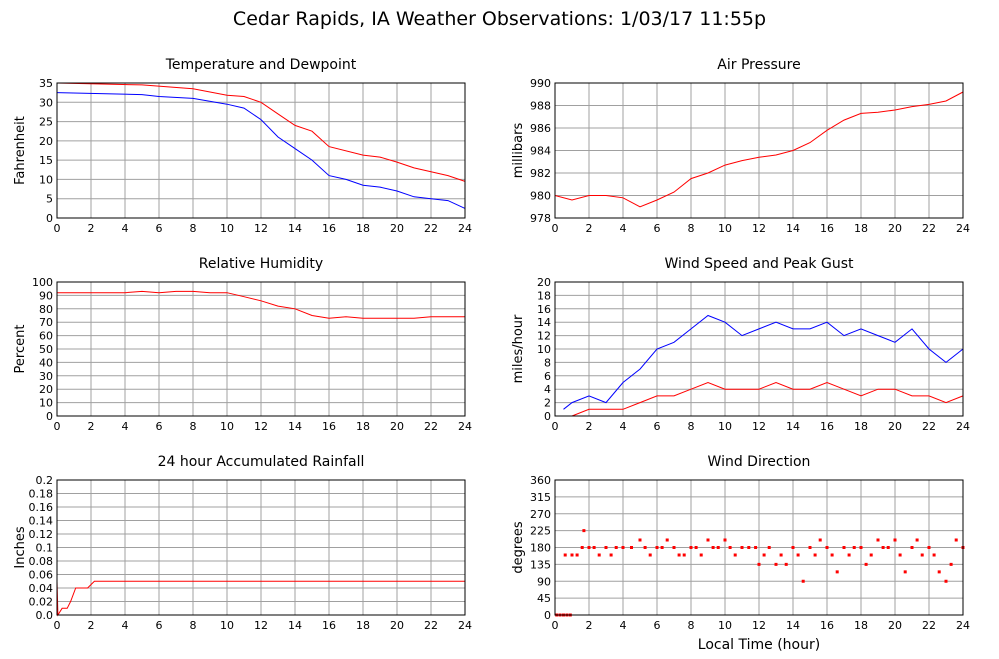  Describe the element at coordinates (555, 228) in the screenshot. I see `pressure-x-tick-label: 0` at that location.